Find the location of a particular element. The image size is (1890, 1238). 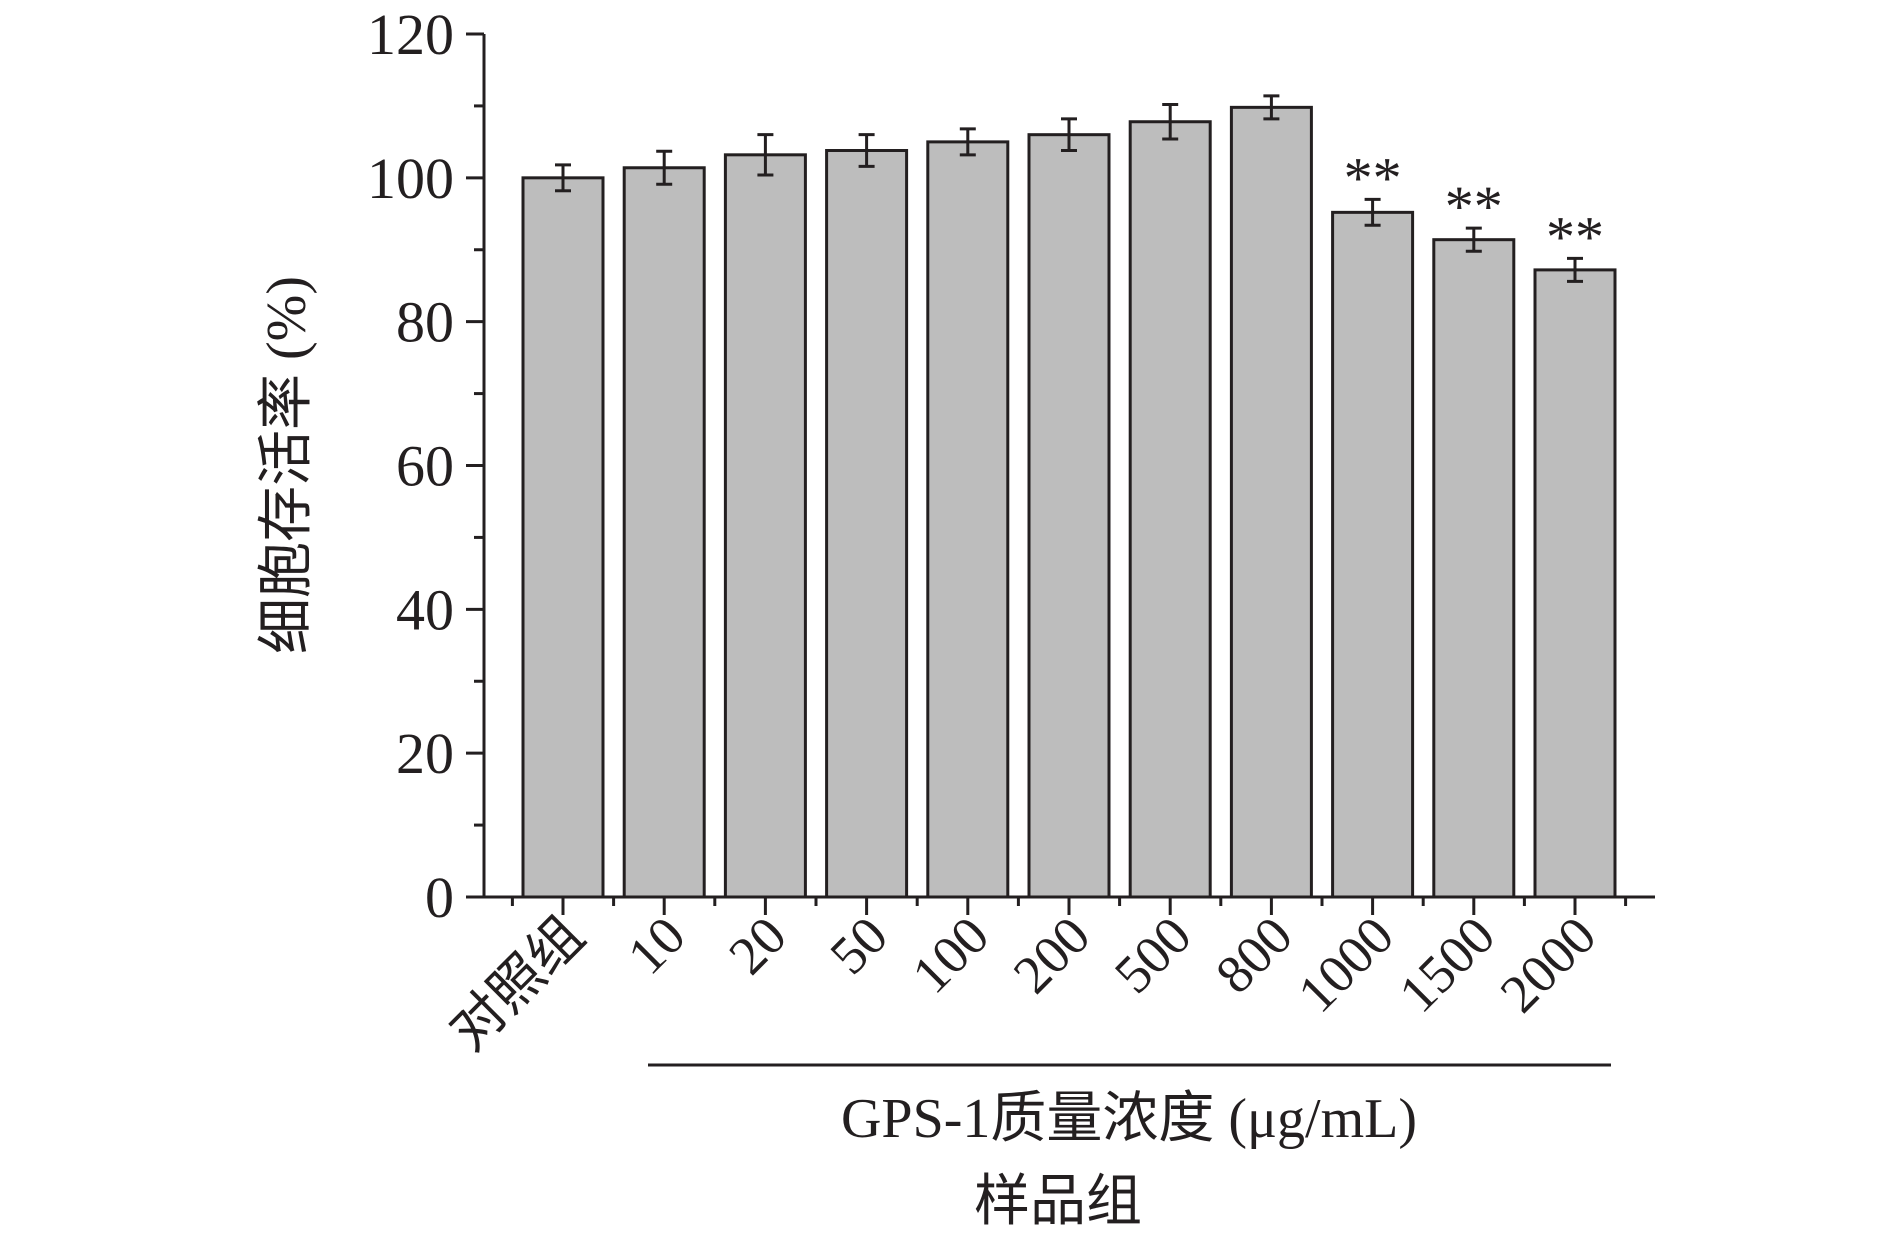

x-tick-label: 500 is located at coordinates (1153, 955).